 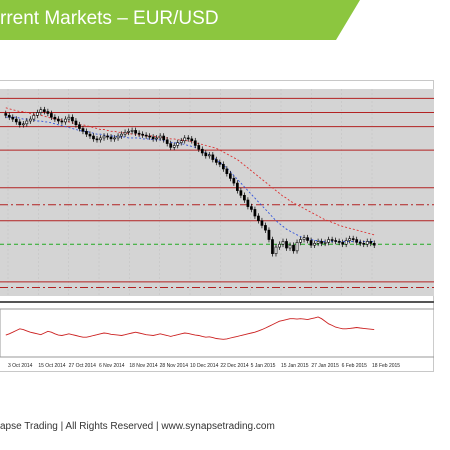 I want to click on x-tick-label: 3 Oct 2014, so click(x=20, y=366).